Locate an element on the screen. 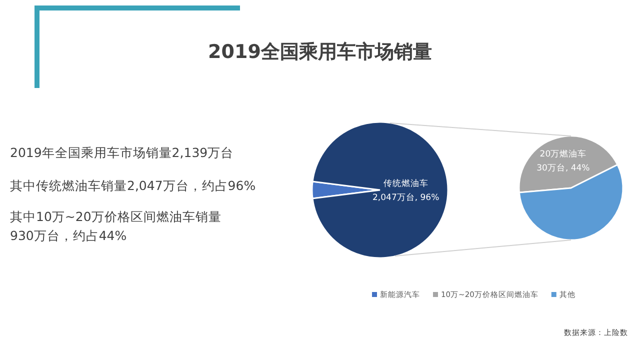 This screenshot has width=640, height=343. text: 2019年全国乘用车市场销量2,139万台 is located at coordinates (122, 152).